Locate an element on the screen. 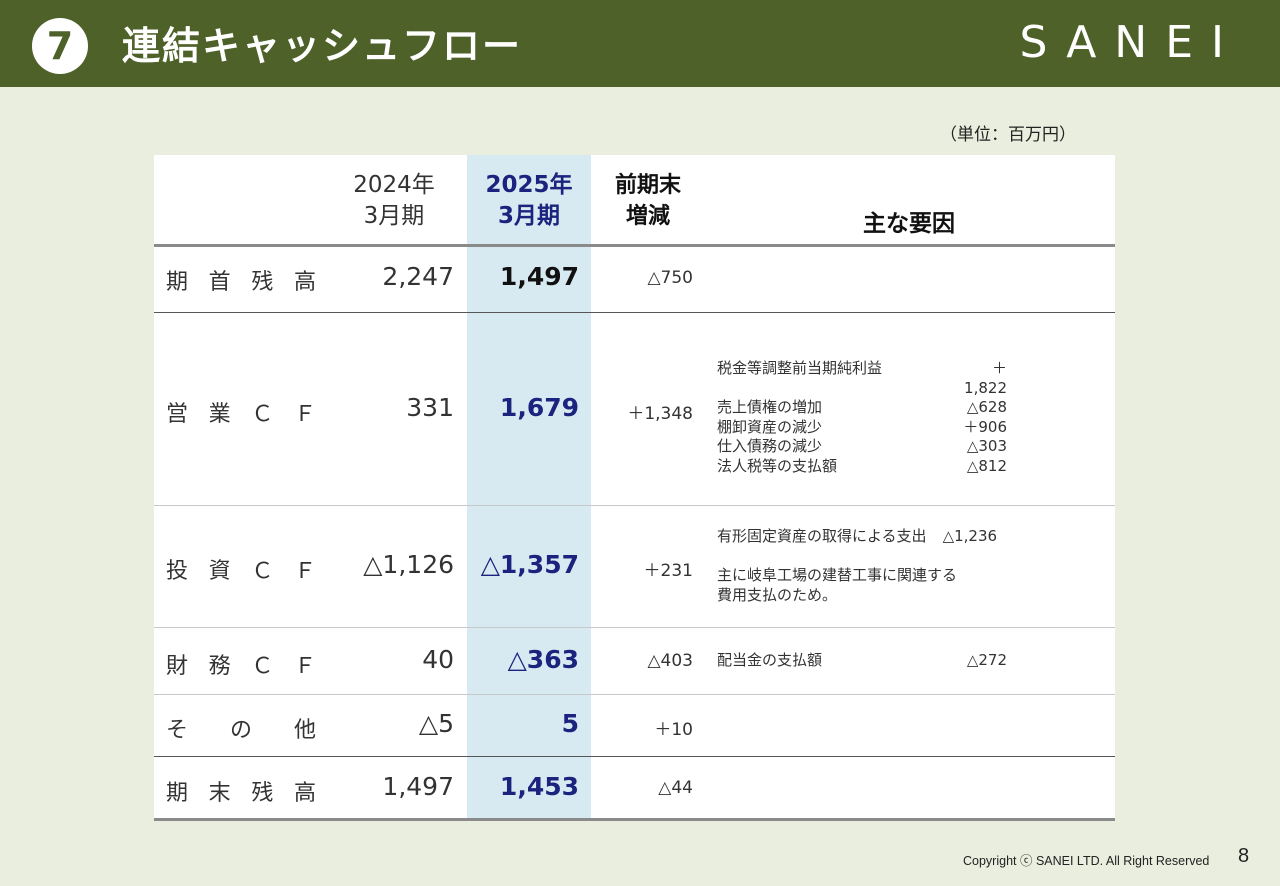  closing-balance-cur: 1,453 is located at coordinates (539, 786).